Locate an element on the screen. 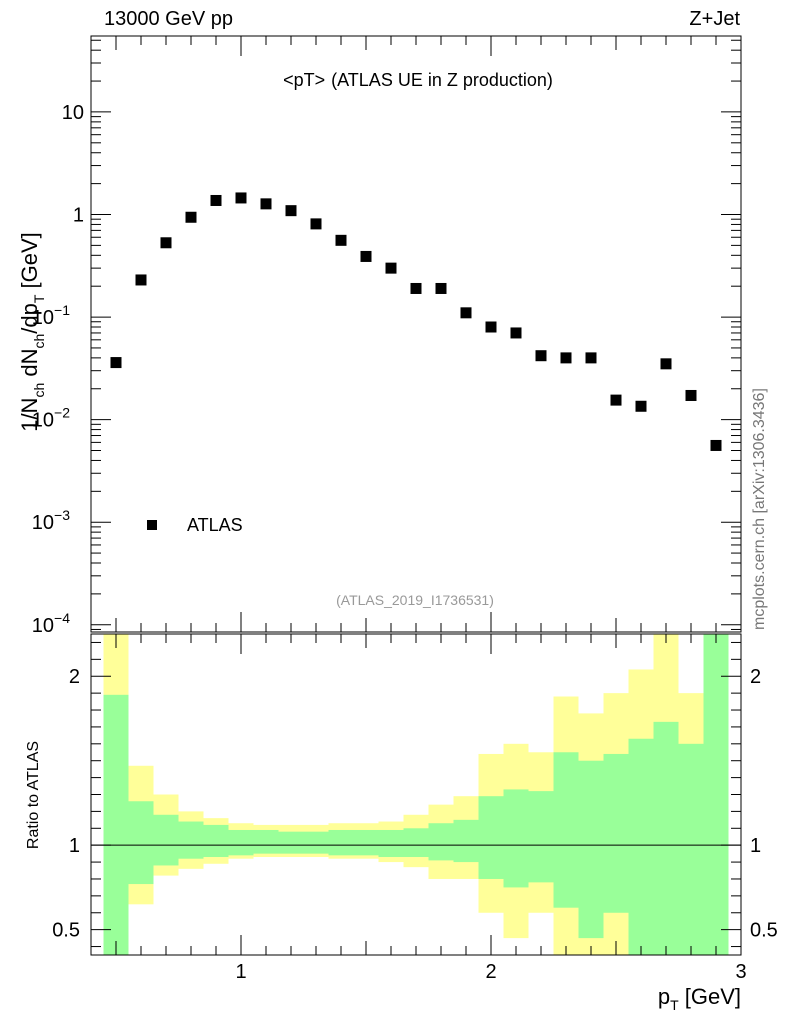 The image size is (786, 1024). y-tick-label: 1 is located at coordinates (78, 216).